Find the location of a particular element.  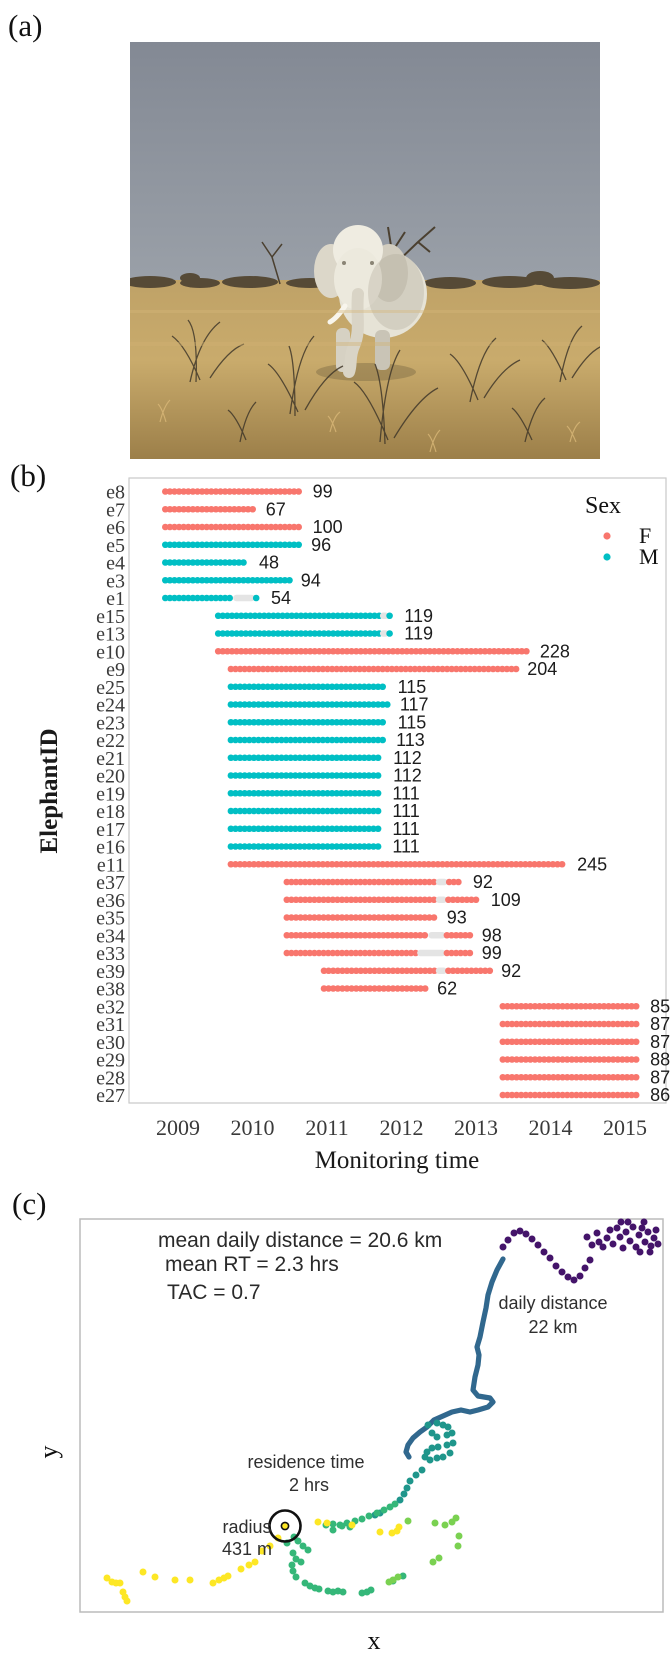

segment-dots-yellow is located at coordinates (253, 1561).